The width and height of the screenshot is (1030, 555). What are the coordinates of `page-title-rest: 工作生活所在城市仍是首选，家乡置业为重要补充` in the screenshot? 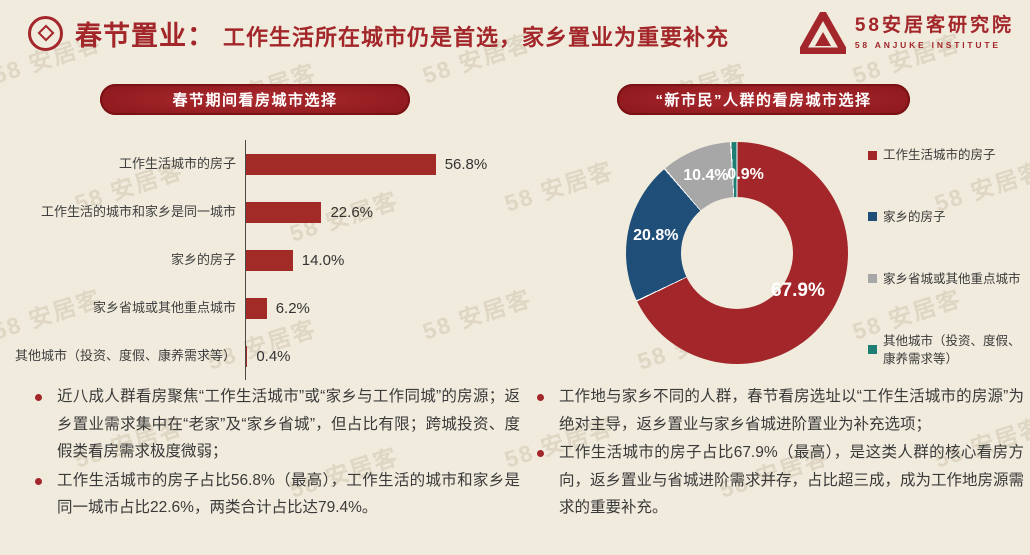 It's located at (476, 37).